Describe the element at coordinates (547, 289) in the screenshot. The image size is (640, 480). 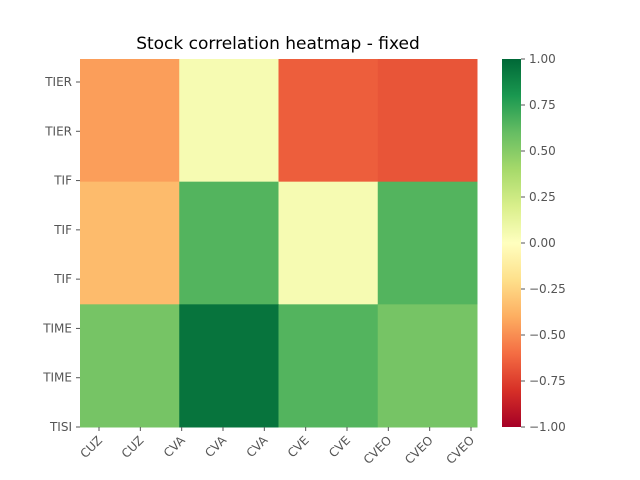
I see `colorbar-tick-label: −0.25` at that location.